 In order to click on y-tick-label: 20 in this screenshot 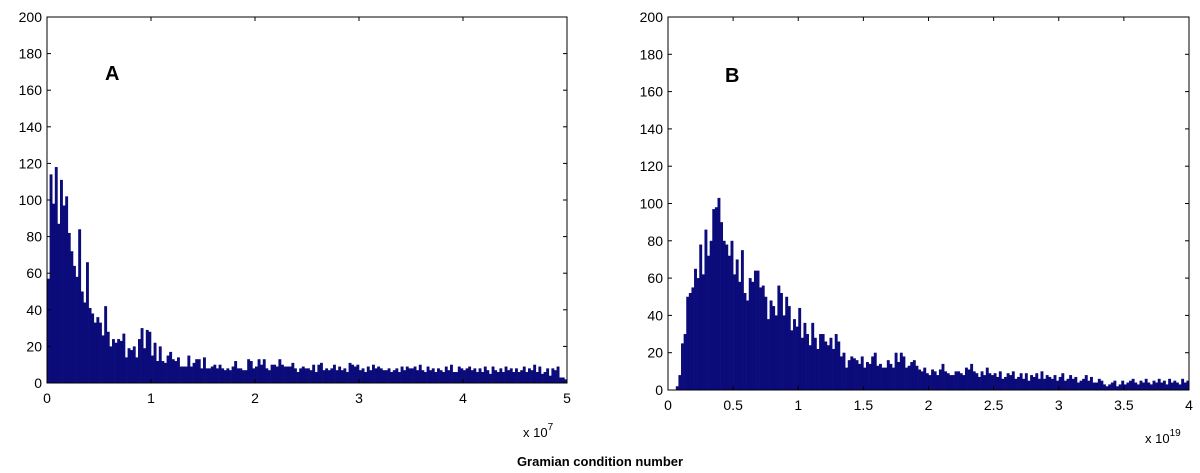, I will do `click(655, 353)`.